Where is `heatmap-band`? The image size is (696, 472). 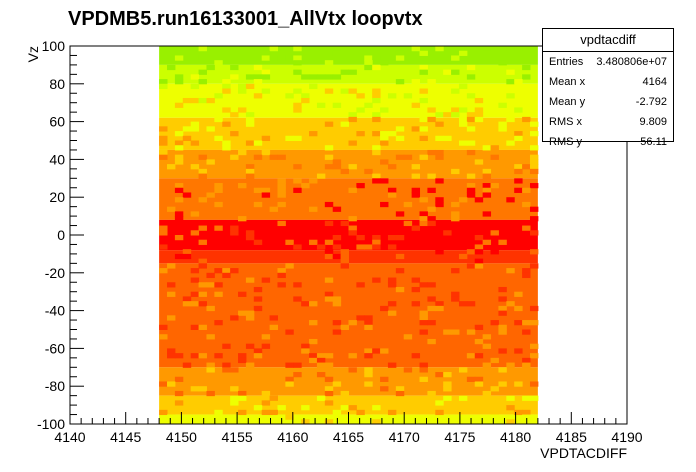
heatmap-band is located at coordinates (348, 315).